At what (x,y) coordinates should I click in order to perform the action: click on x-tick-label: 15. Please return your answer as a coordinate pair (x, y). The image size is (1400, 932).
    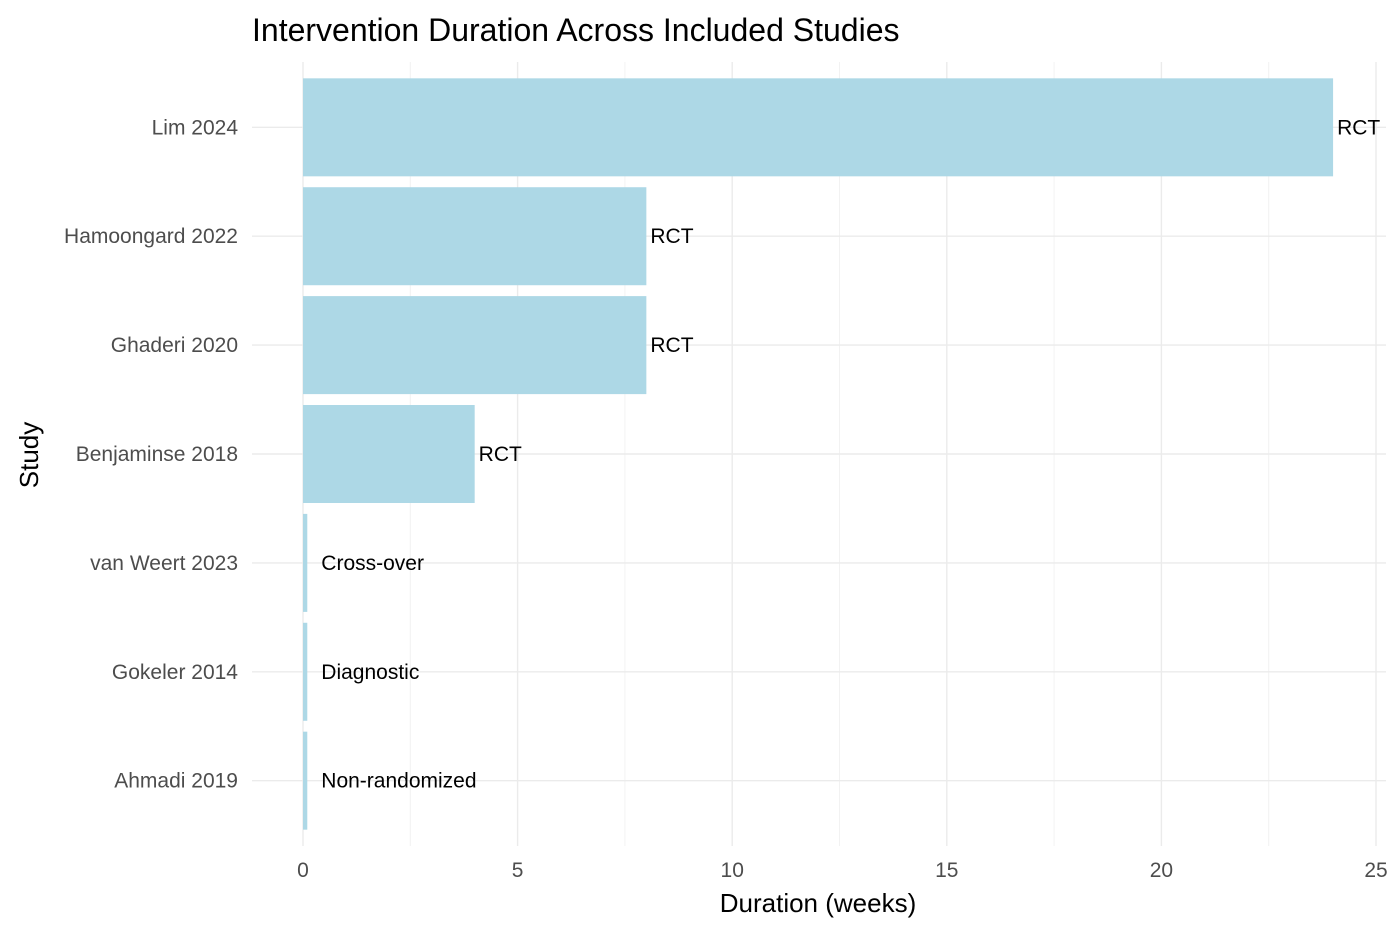
    Looking at the image, I should click on (946, 870).